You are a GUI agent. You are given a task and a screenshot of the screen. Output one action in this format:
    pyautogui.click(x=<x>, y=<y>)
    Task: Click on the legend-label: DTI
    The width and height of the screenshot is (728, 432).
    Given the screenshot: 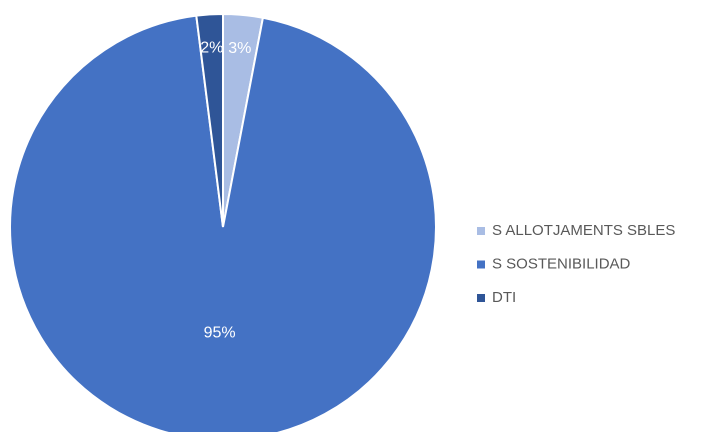 What is the action you would take?
    pyautogui.click(x=504, y=297)
    